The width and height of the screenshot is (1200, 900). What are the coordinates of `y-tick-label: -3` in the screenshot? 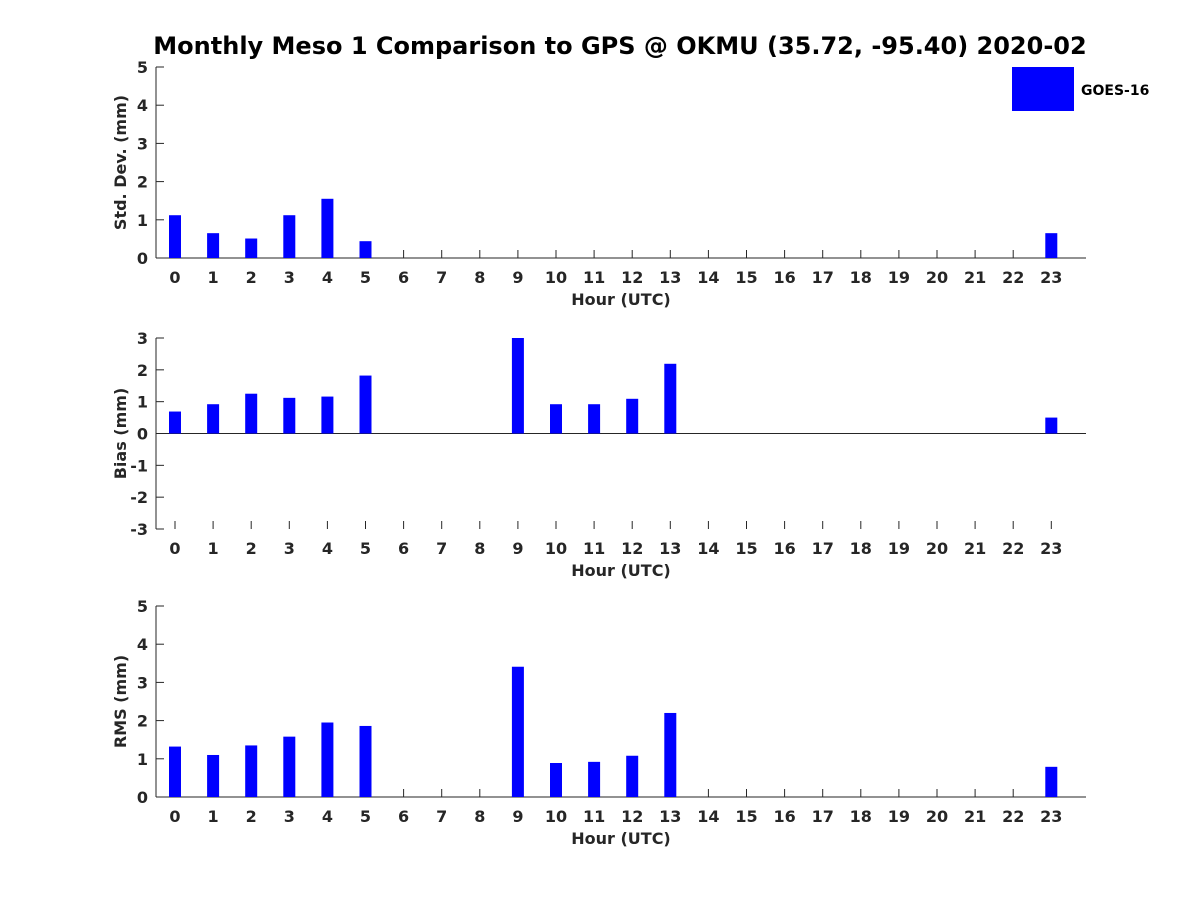 It's located at (139, 529).